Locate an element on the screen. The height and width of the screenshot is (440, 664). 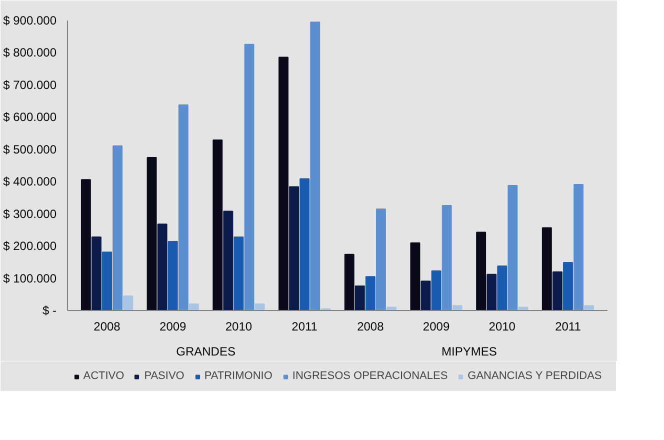
y-tick-label: $ 600.000 is located at coordinates (30, 117).